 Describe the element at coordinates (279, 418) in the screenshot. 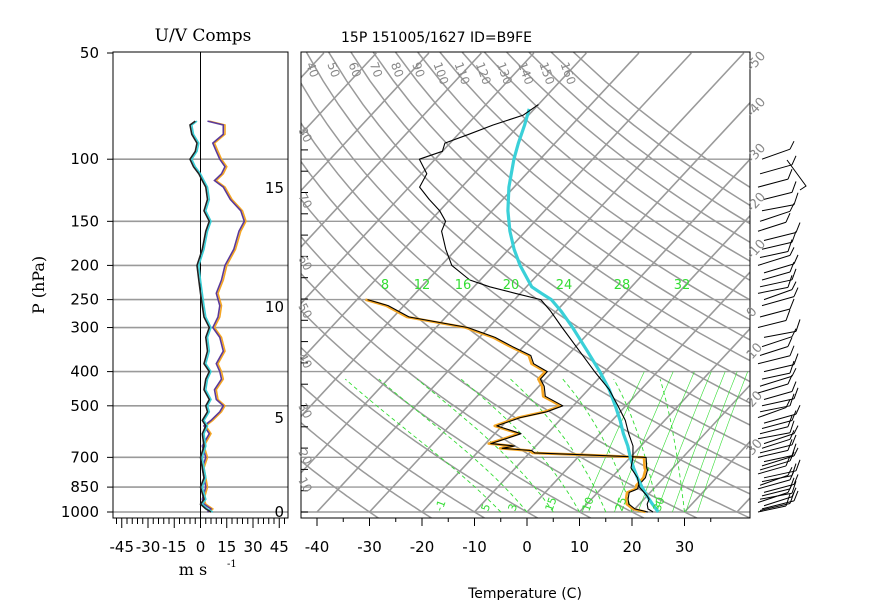

I see `height-tick-label: 5` at that location.